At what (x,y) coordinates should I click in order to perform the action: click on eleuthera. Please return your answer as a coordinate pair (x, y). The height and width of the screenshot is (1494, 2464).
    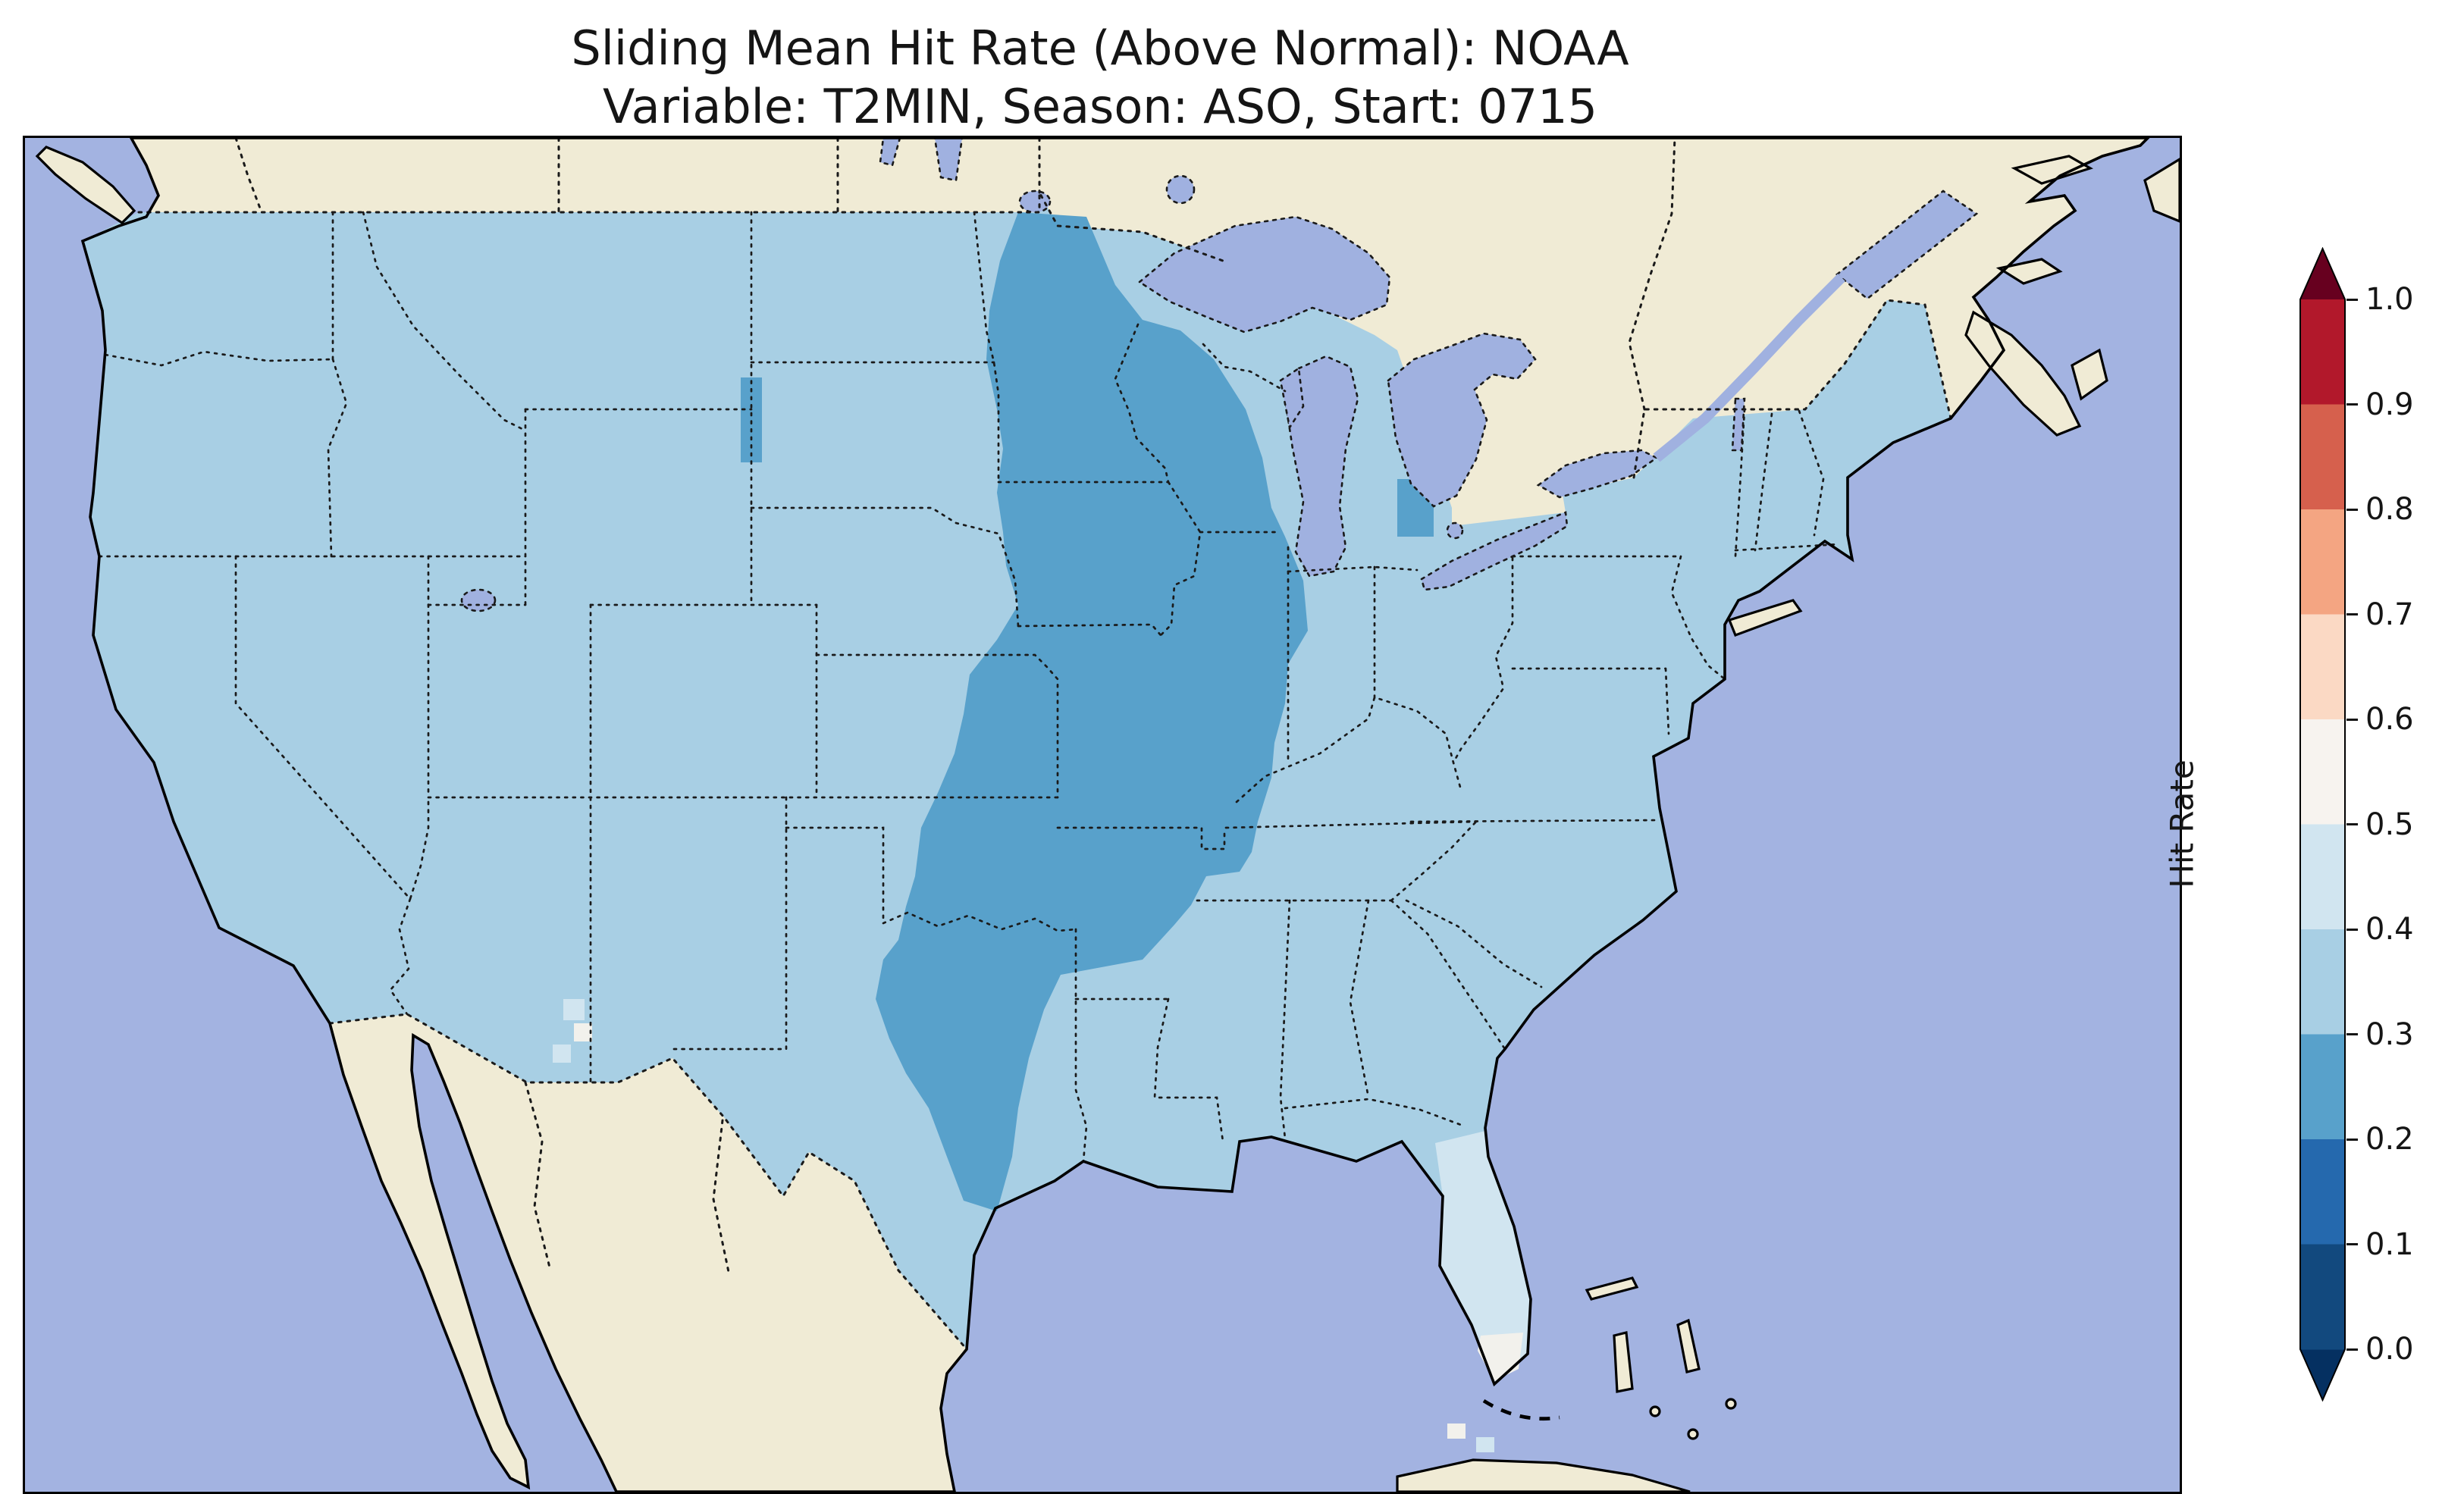
    Looking at the image, I should click on (1688, 1345).